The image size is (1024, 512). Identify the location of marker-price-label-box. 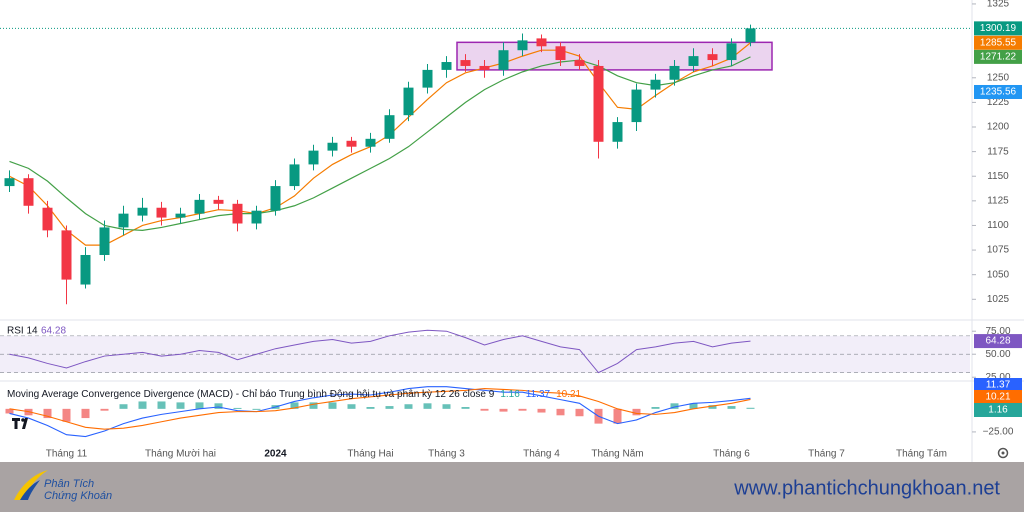
(998, 91).